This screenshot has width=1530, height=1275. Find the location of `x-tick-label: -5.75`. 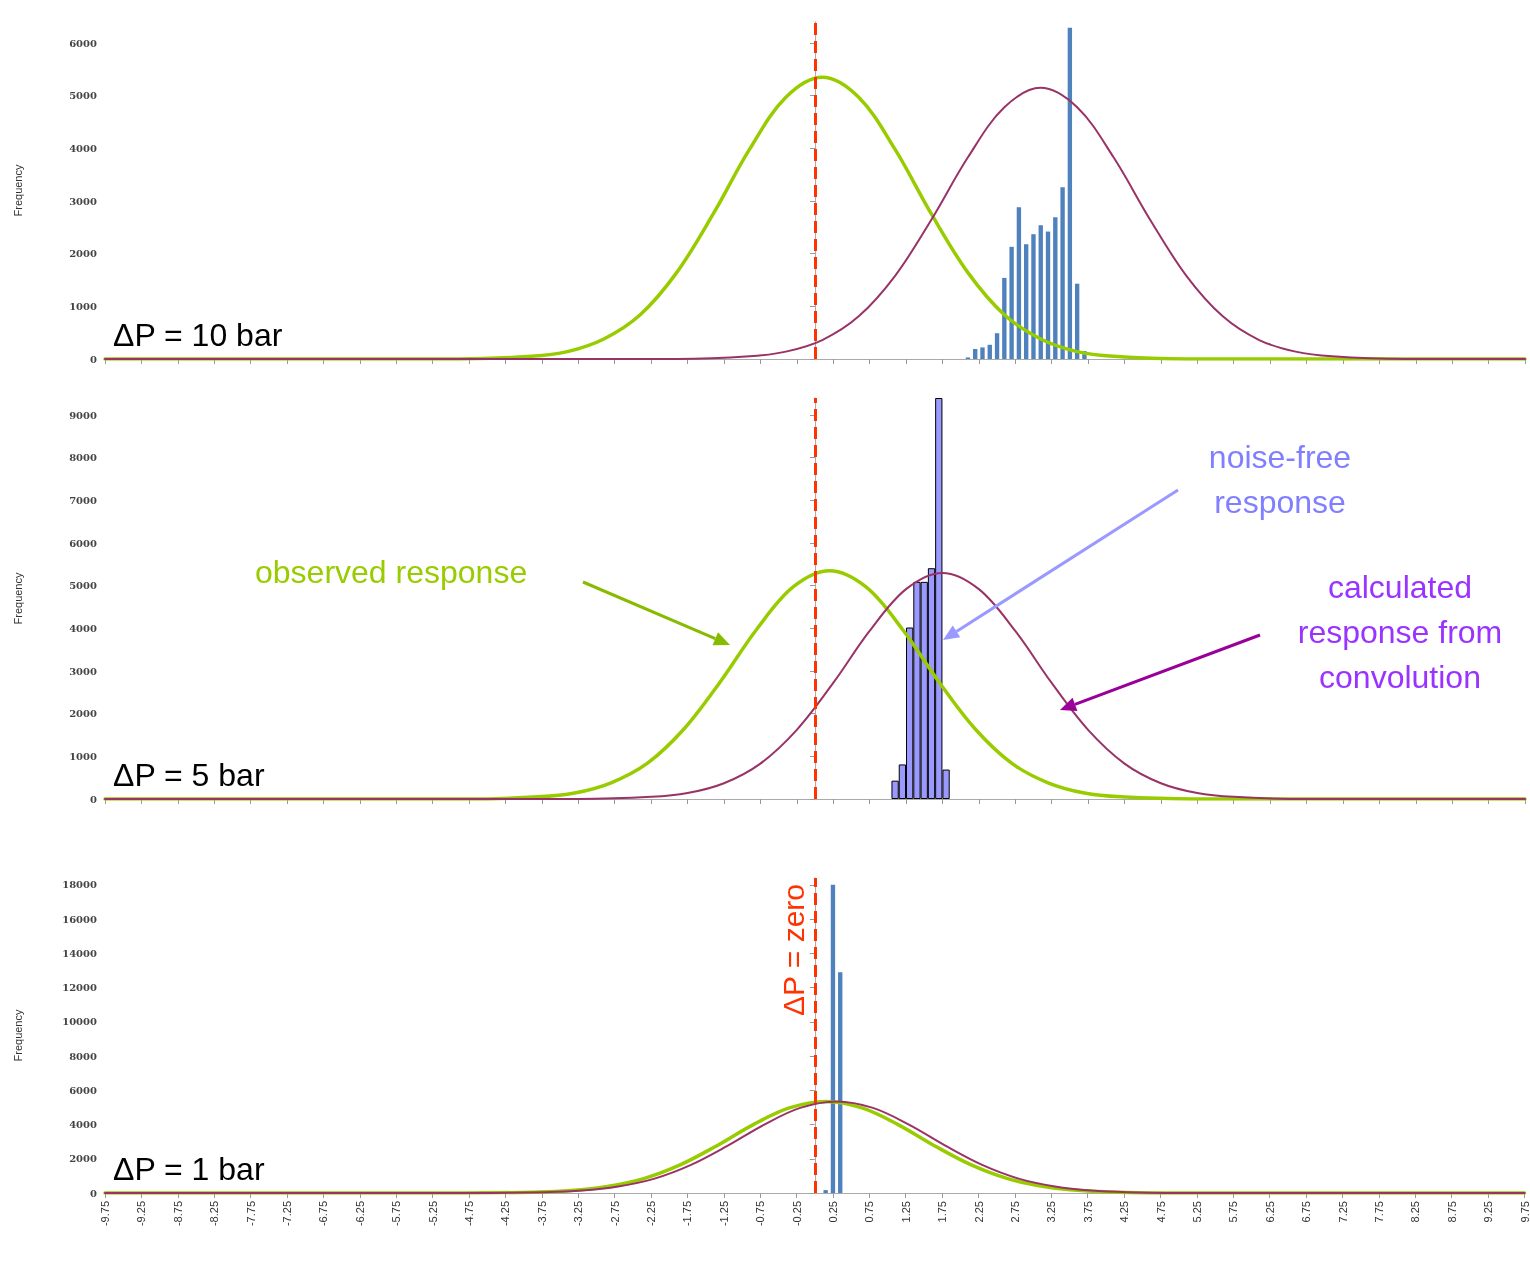

x-tick-label: -5.75 is located at coordinates (396, 1214).